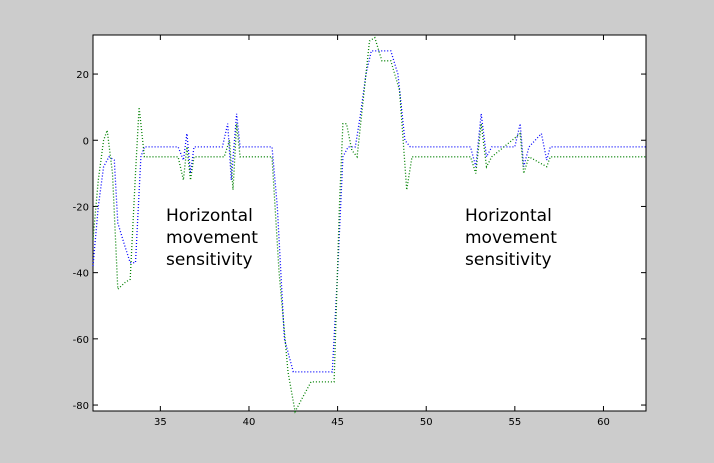 This screenshot has width=714, height=463. What do you see at coordinates (81, 406) in the screenshot?
I see `y-tick-label: -80` at bounding box center [81, 406].